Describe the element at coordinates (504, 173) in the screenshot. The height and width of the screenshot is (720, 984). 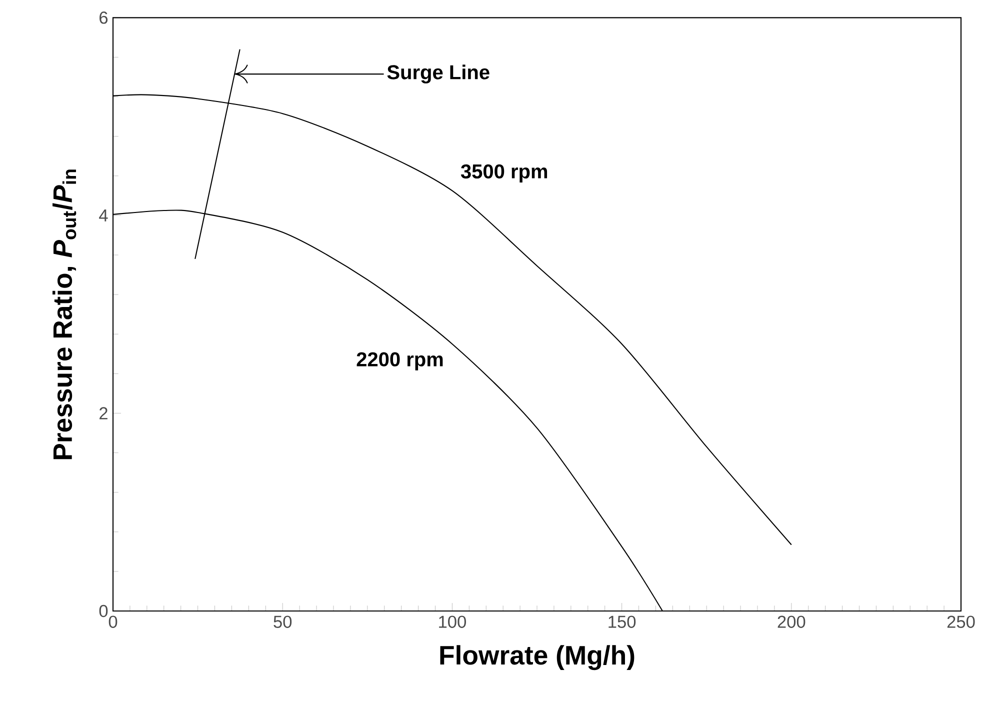
I see `series-label: 3500 rpm` at that location.